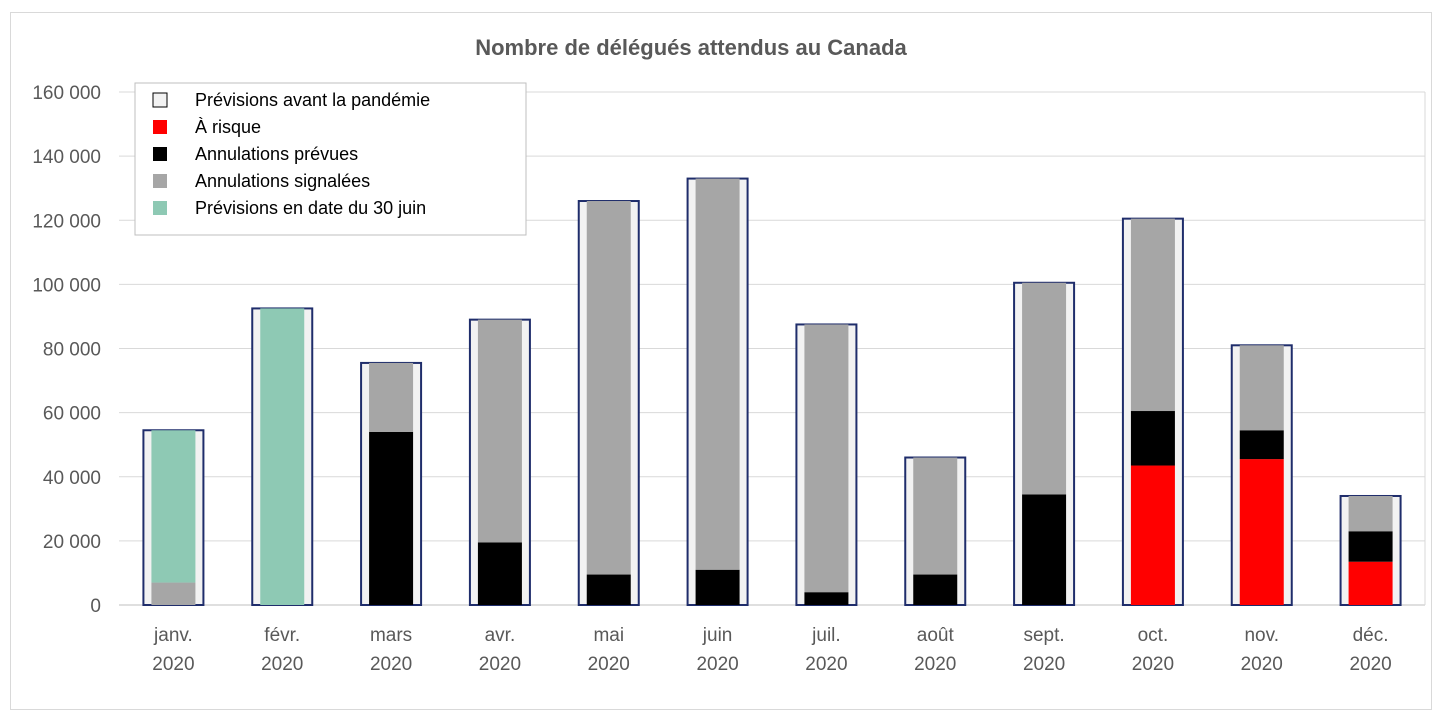 This screenshot has width=1441, height=716. What do you see at coordinates (173, 635) in the screenshot?
I see `x-tick-label-month: janv.` at bounding box center [173, 635].